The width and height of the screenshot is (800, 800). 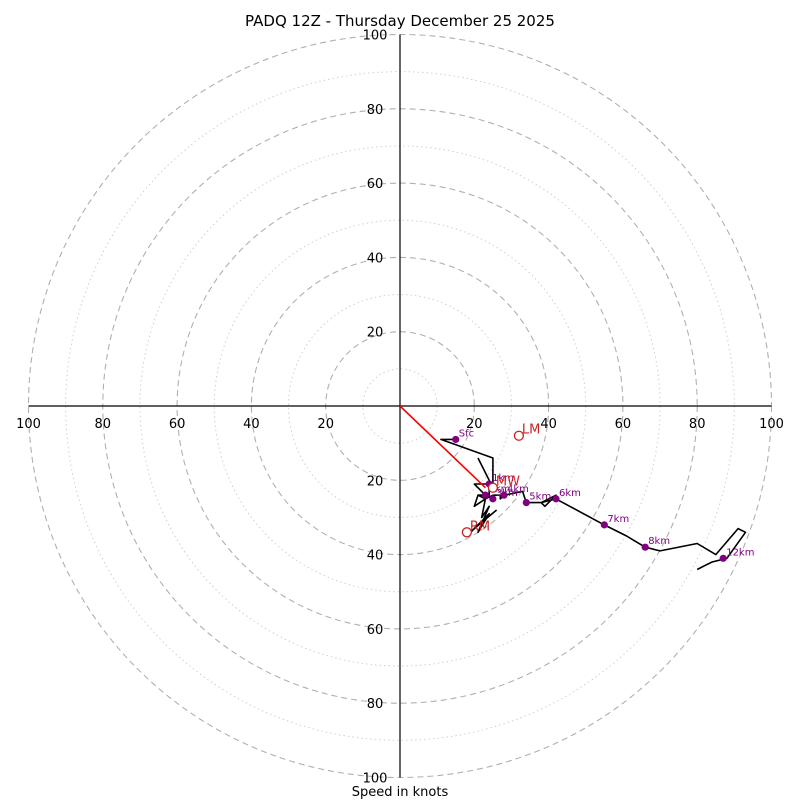 What do you see at coordinates (485, 495) in the screenshot?
I see `height-marker-2km` at bounding box center [485, 495].